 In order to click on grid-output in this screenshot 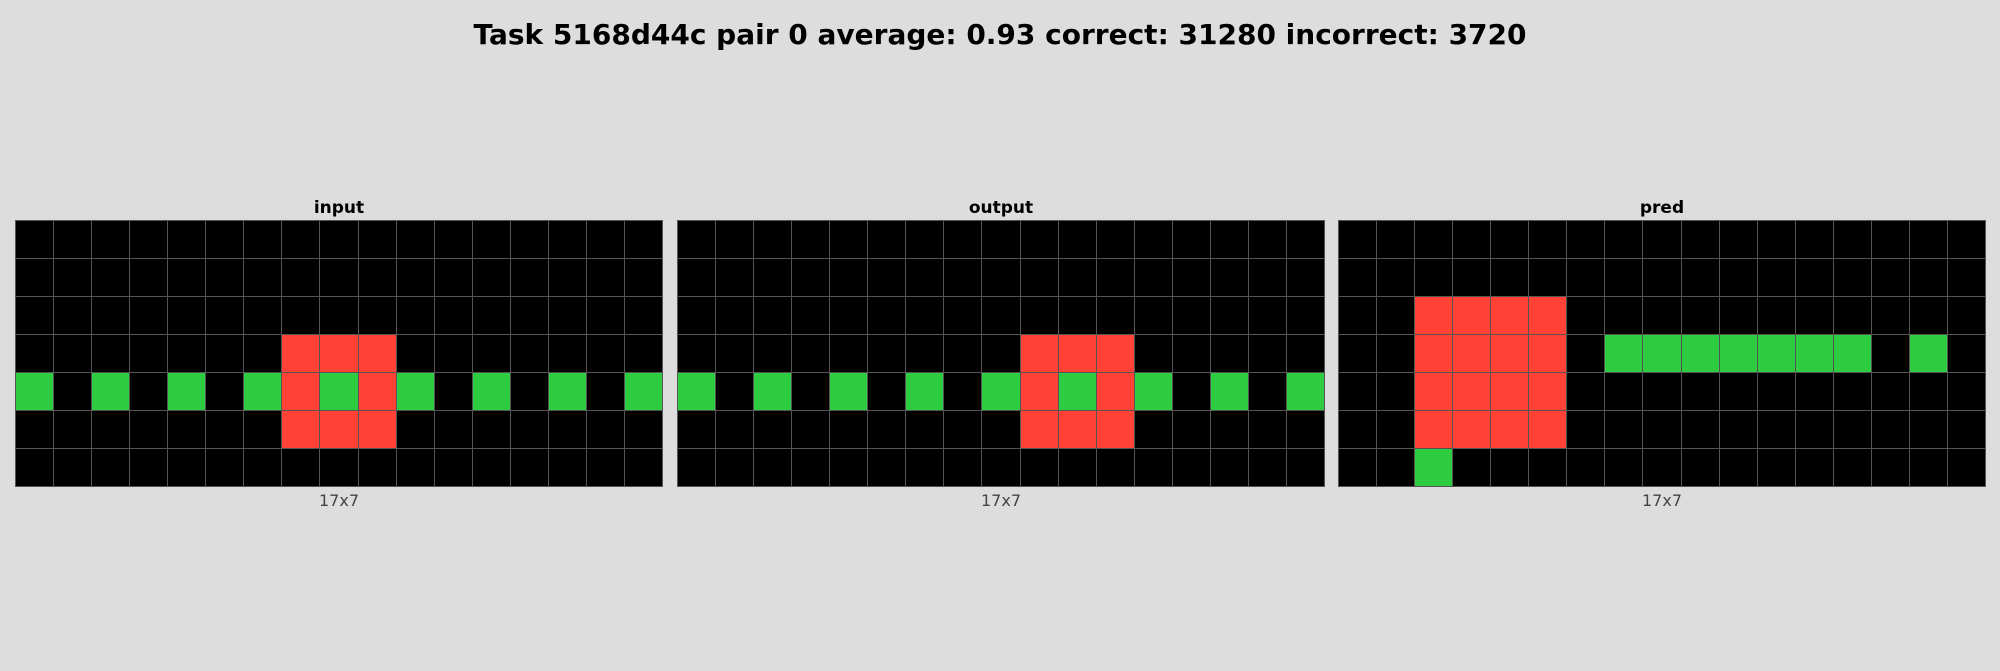, I will do `click(1001, 353)`.